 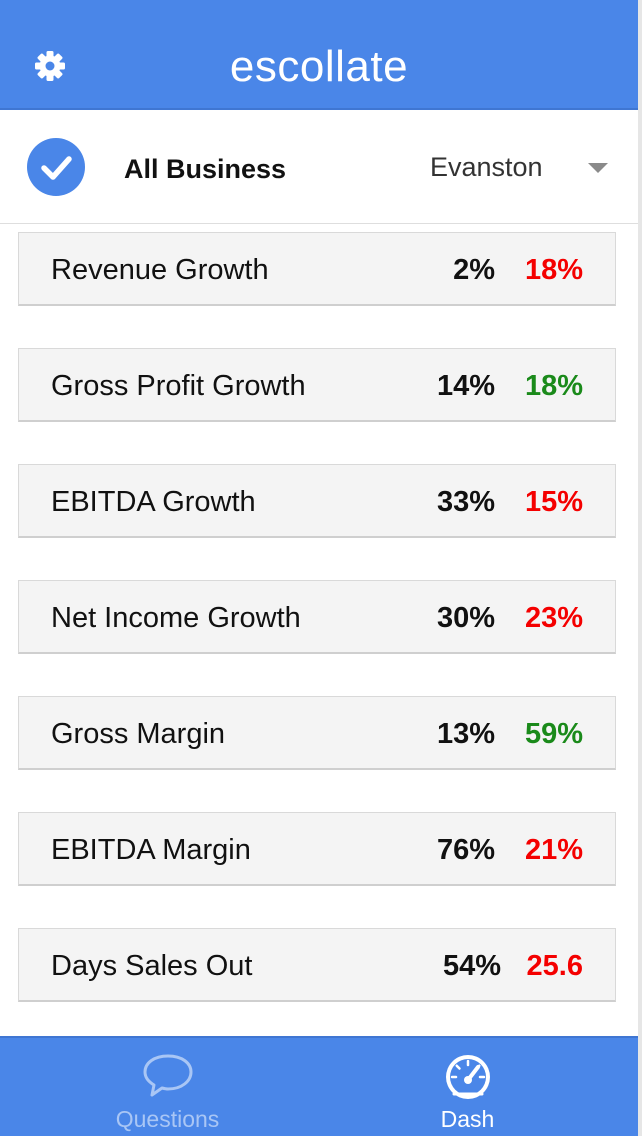 I want to click on tab-questions-label: Questions, so click(x=167, y=1119).